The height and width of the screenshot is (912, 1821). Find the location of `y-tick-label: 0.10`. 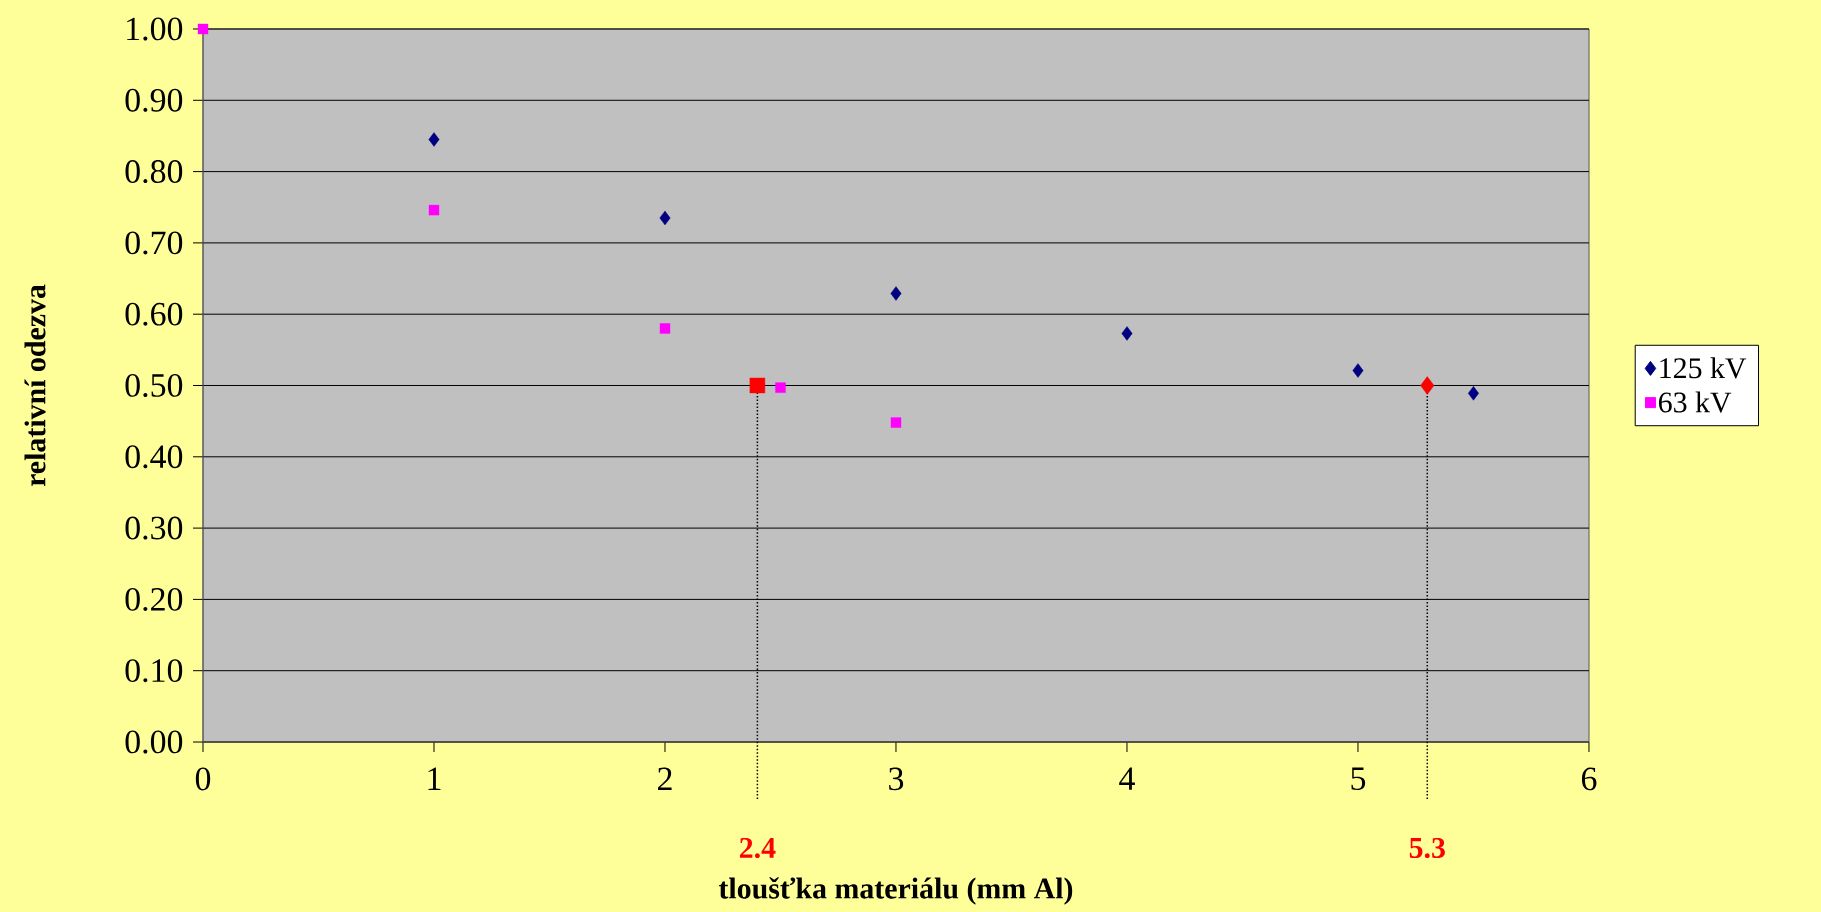

y-tick-label: 0.10 is located at coordinates (154, 671).